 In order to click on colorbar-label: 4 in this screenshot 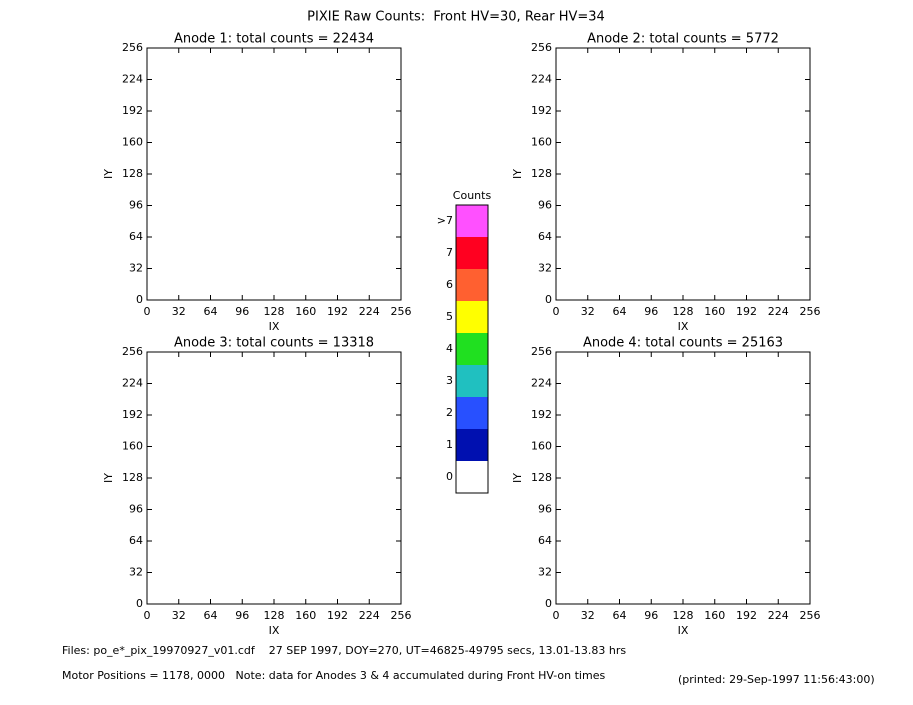, I will do `click(449, 348)`.